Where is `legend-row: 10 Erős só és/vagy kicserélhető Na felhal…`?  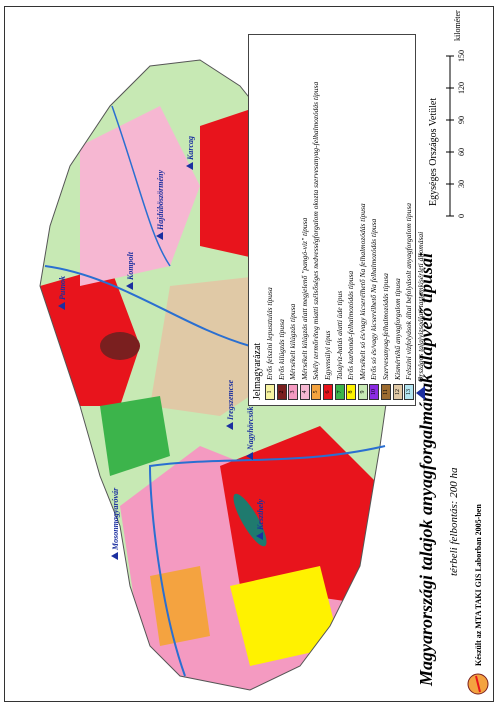
legend-row: 10 Erős só és/vagy kicserélhető Na felhal… is located at coordinates (374, 220).